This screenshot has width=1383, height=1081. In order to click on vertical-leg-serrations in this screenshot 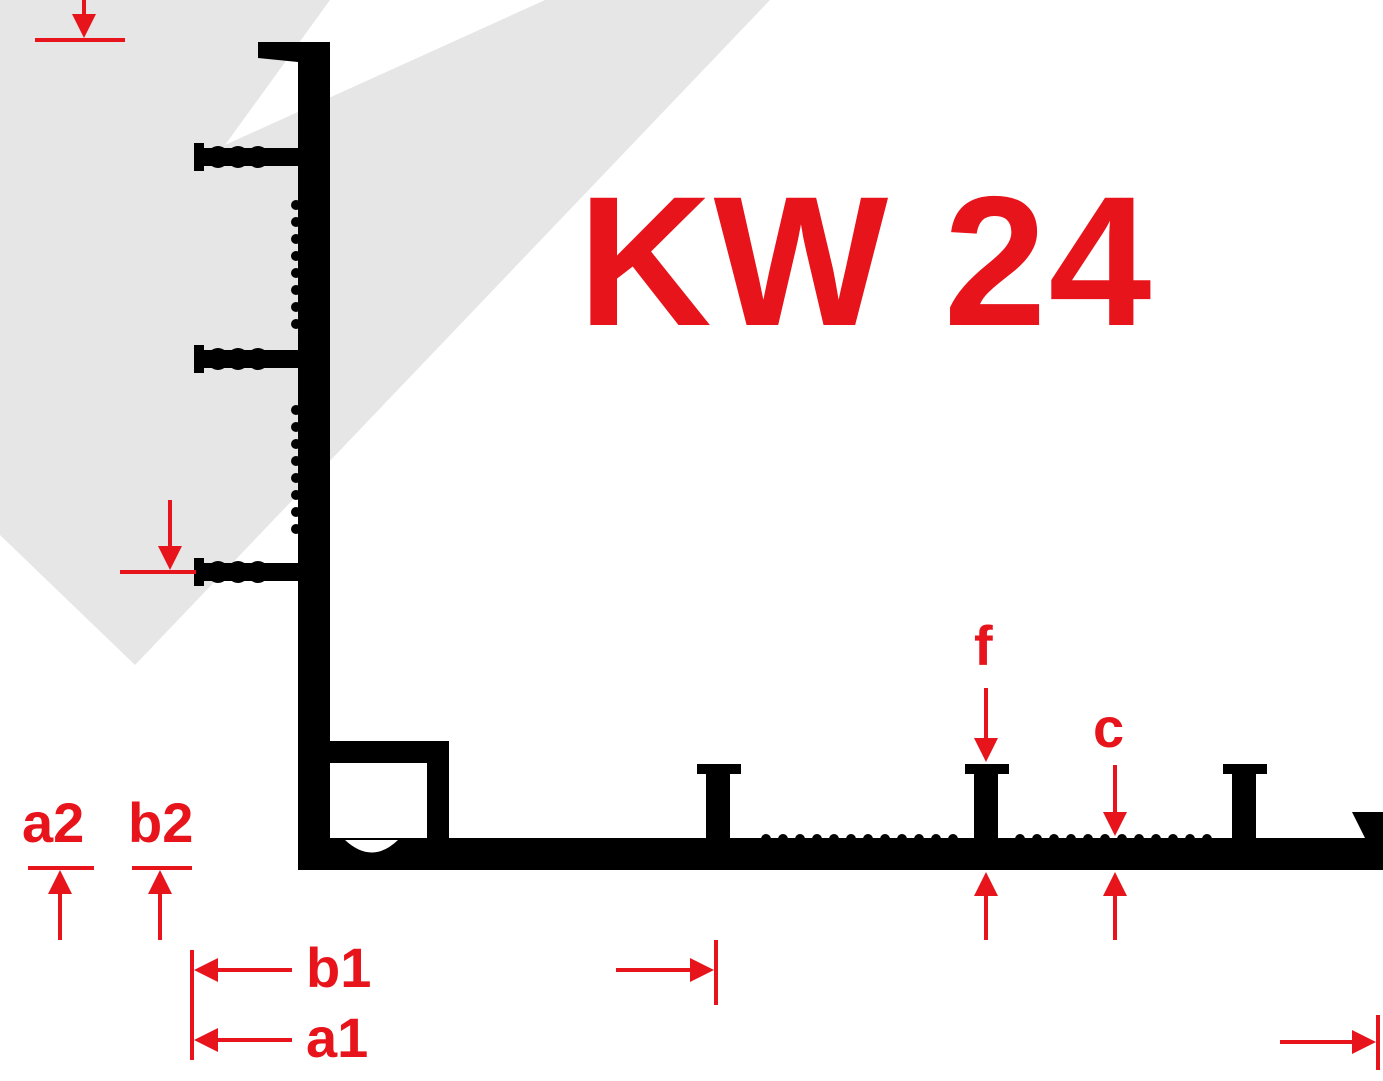, I will do `click(296, 367)`.